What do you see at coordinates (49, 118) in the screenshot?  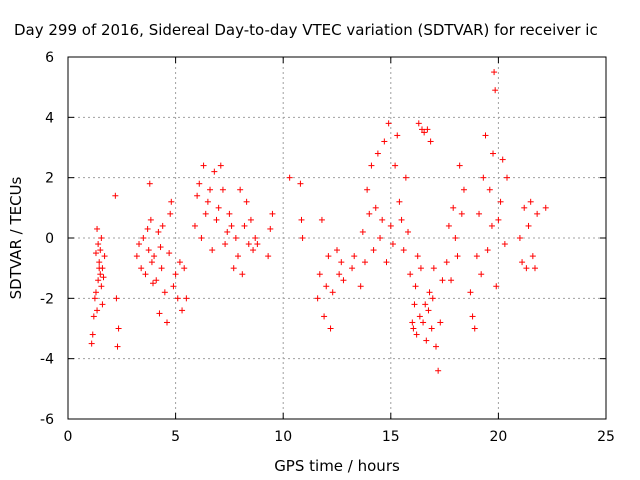 I see `y-tick-label: 4` at bounding box center [49, 118].